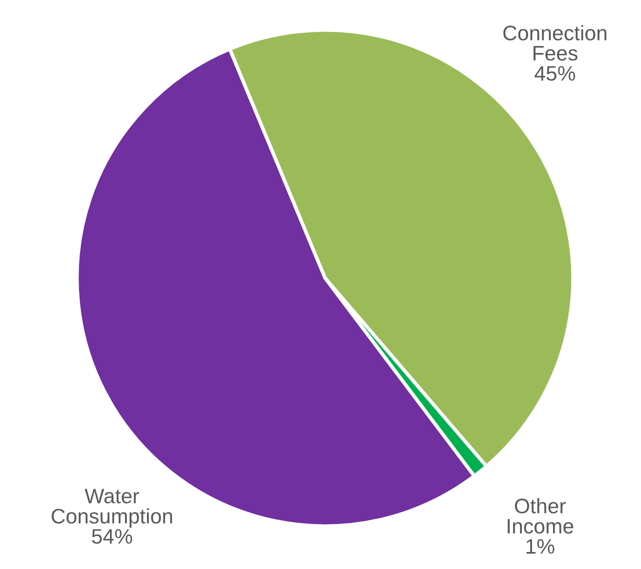 The width and height of the screenshot is (641, 569). What do you see at coordinates (112, 536) in the screenshot?
I see `data-label: 54%` at bounding box center [112, 536].